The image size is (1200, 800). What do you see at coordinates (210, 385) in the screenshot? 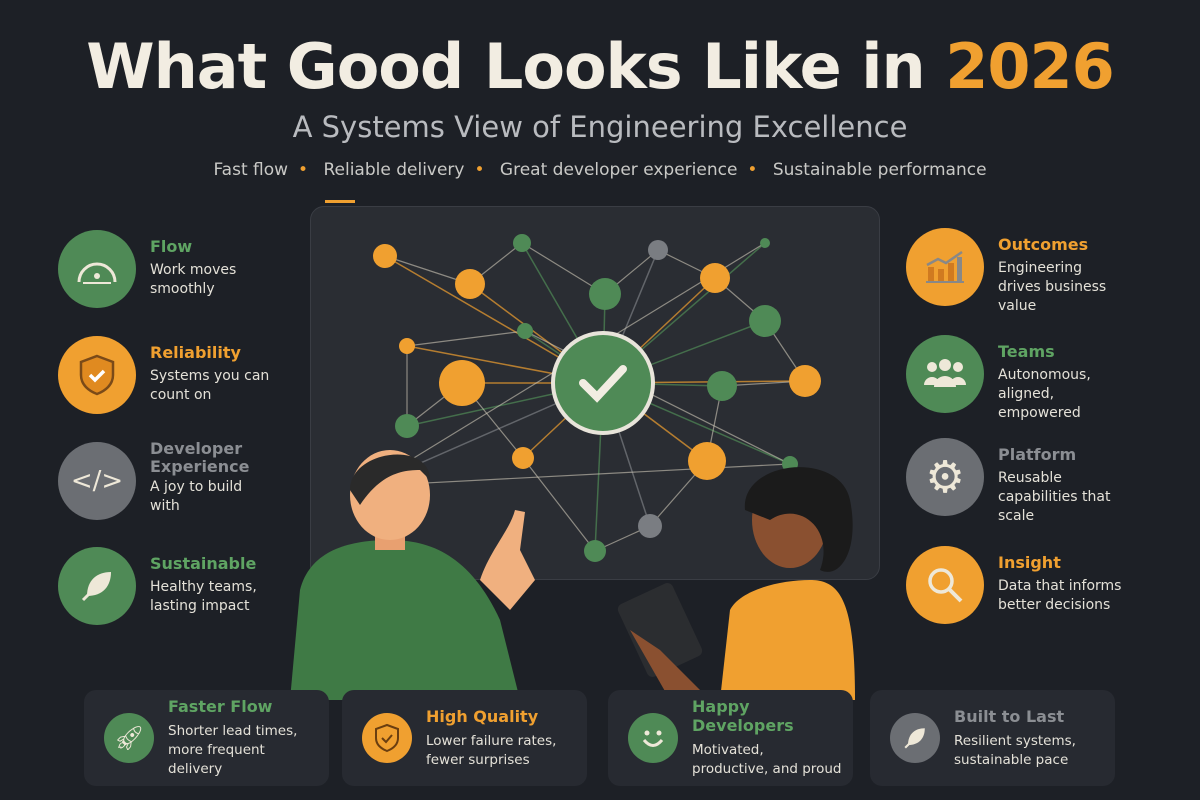
I see `pillar-desc: Systems you can count on` at bounding box center [210, 385].